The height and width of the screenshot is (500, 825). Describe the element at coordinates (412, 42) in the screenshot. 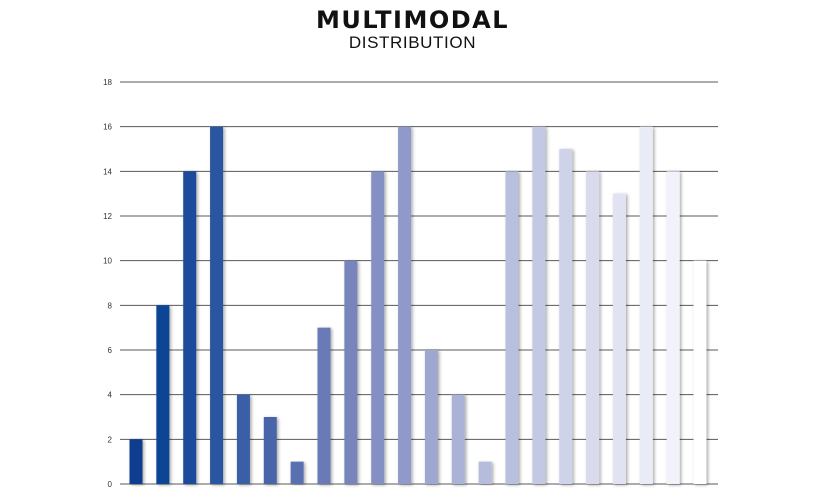

I see `chart-subtitle: DISTRIBUTION` at that location.